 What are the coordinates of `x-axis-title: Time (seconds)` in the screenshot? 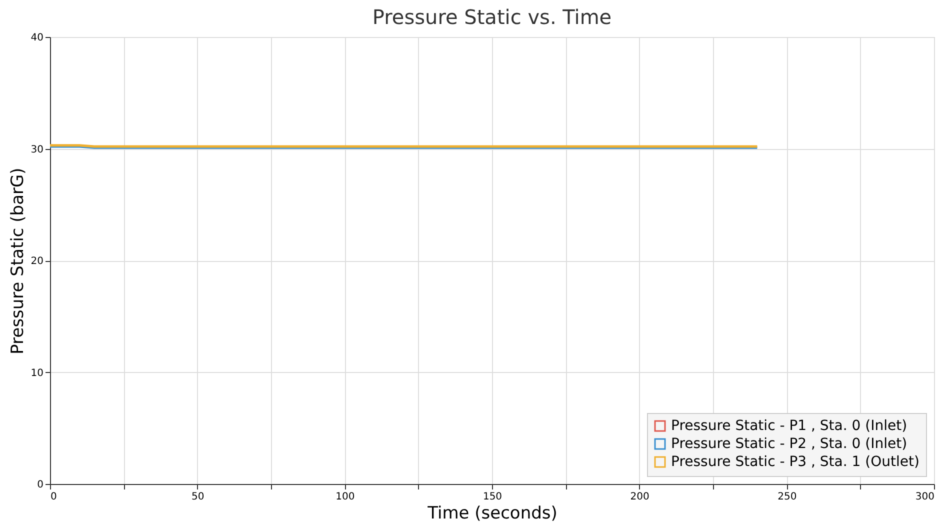 It's located at (492, 514).